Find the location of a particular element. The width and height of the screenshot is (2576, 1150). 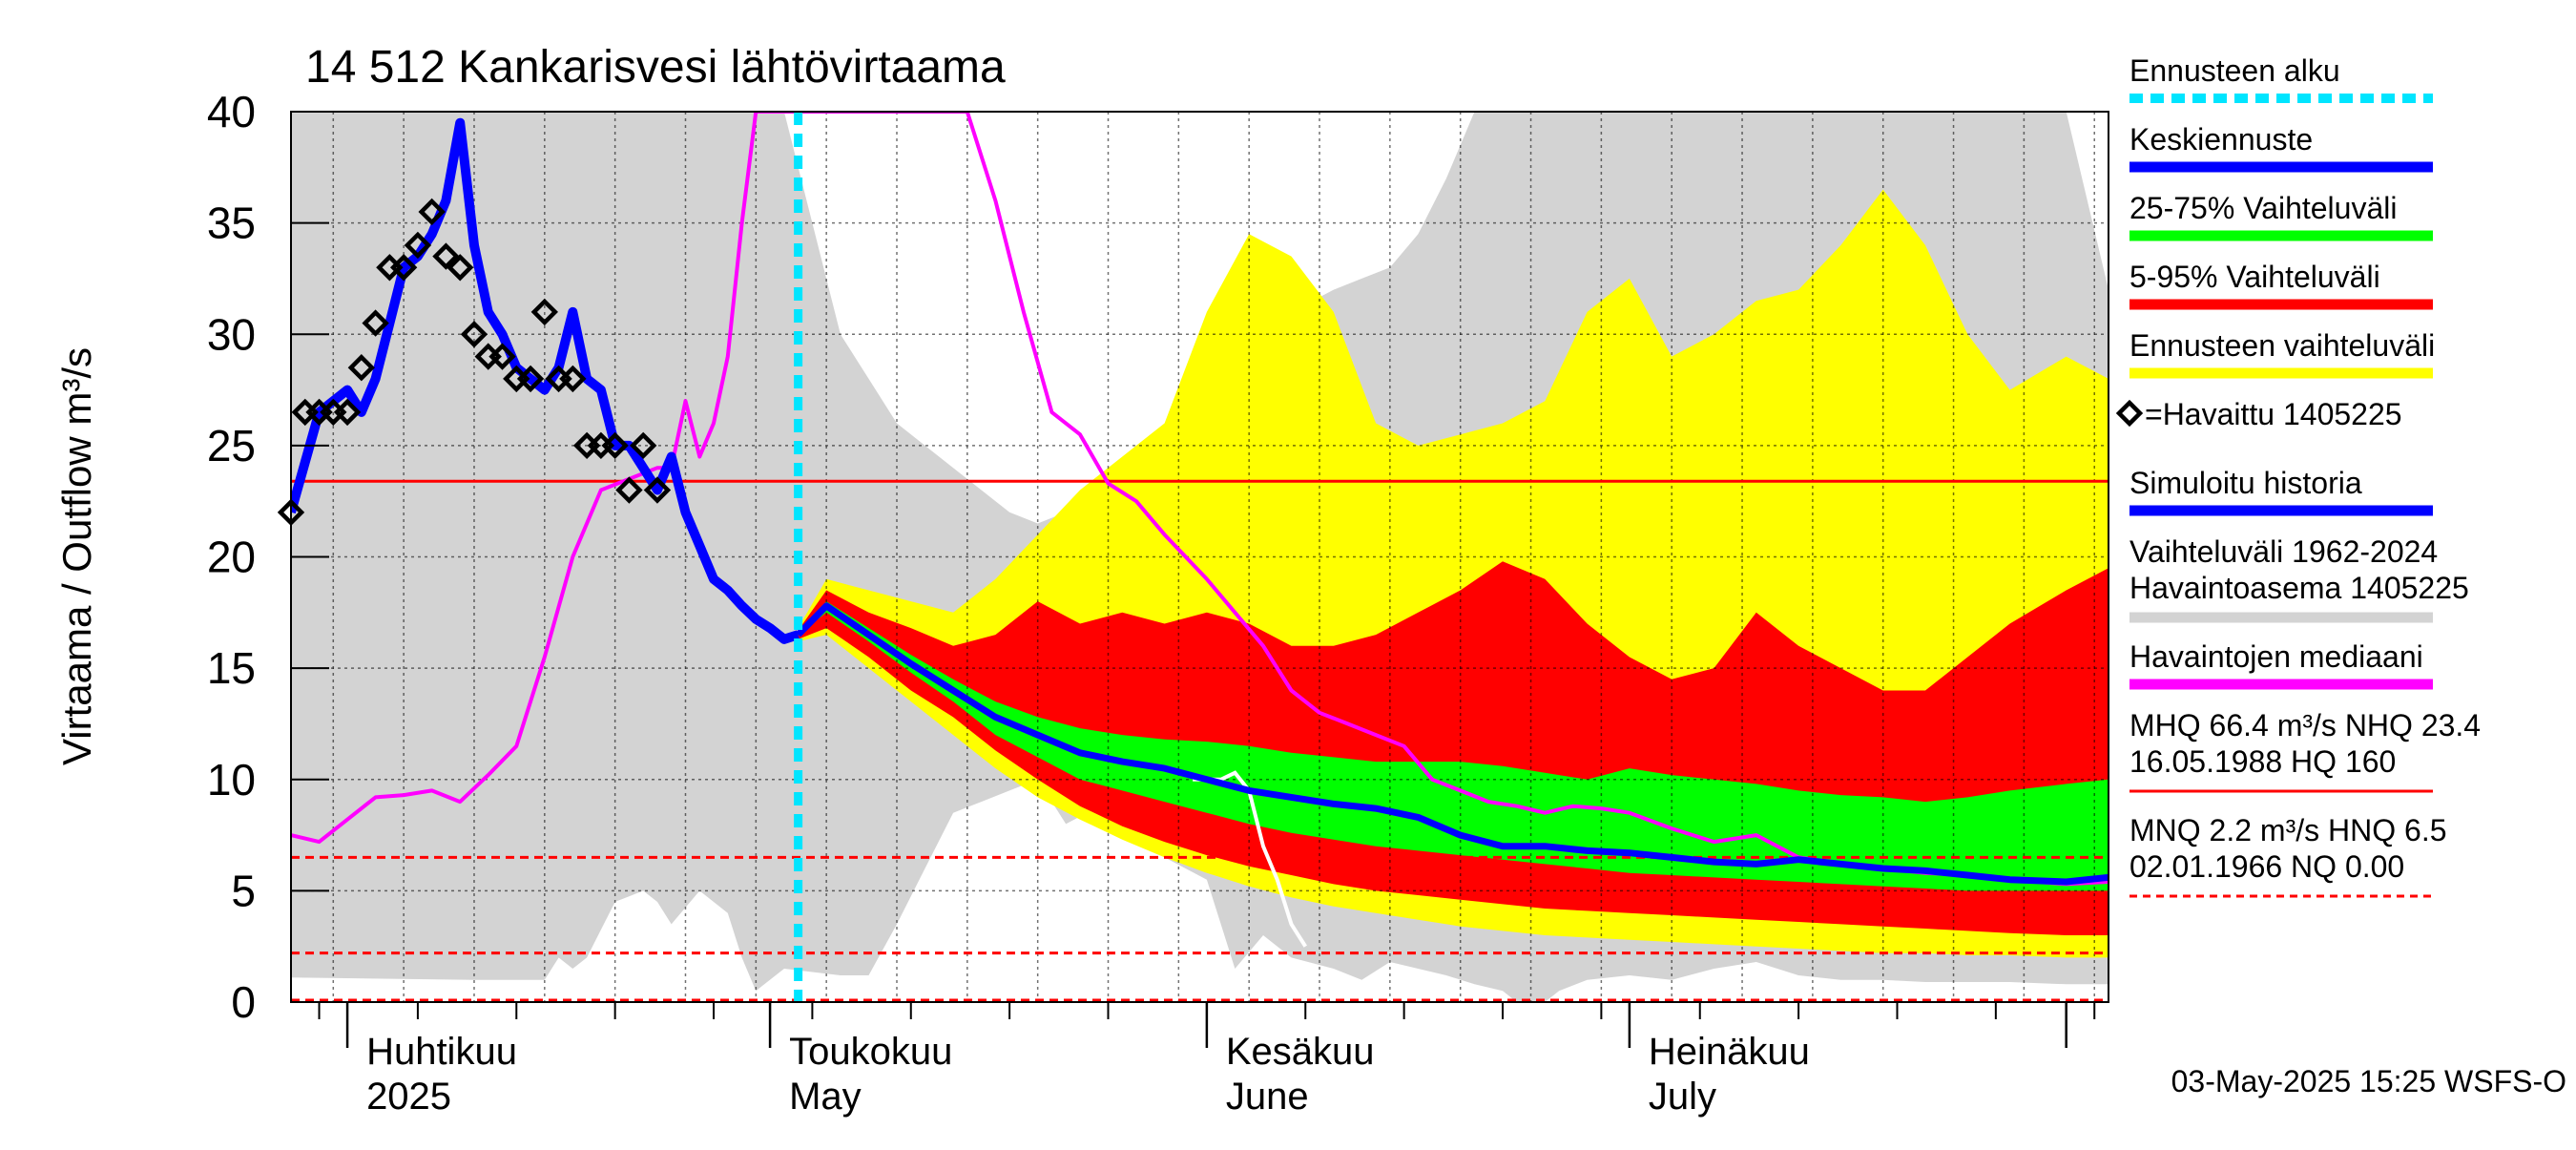

legend-item: Havaintojen mediaani is located at coordinates (2281, 664).